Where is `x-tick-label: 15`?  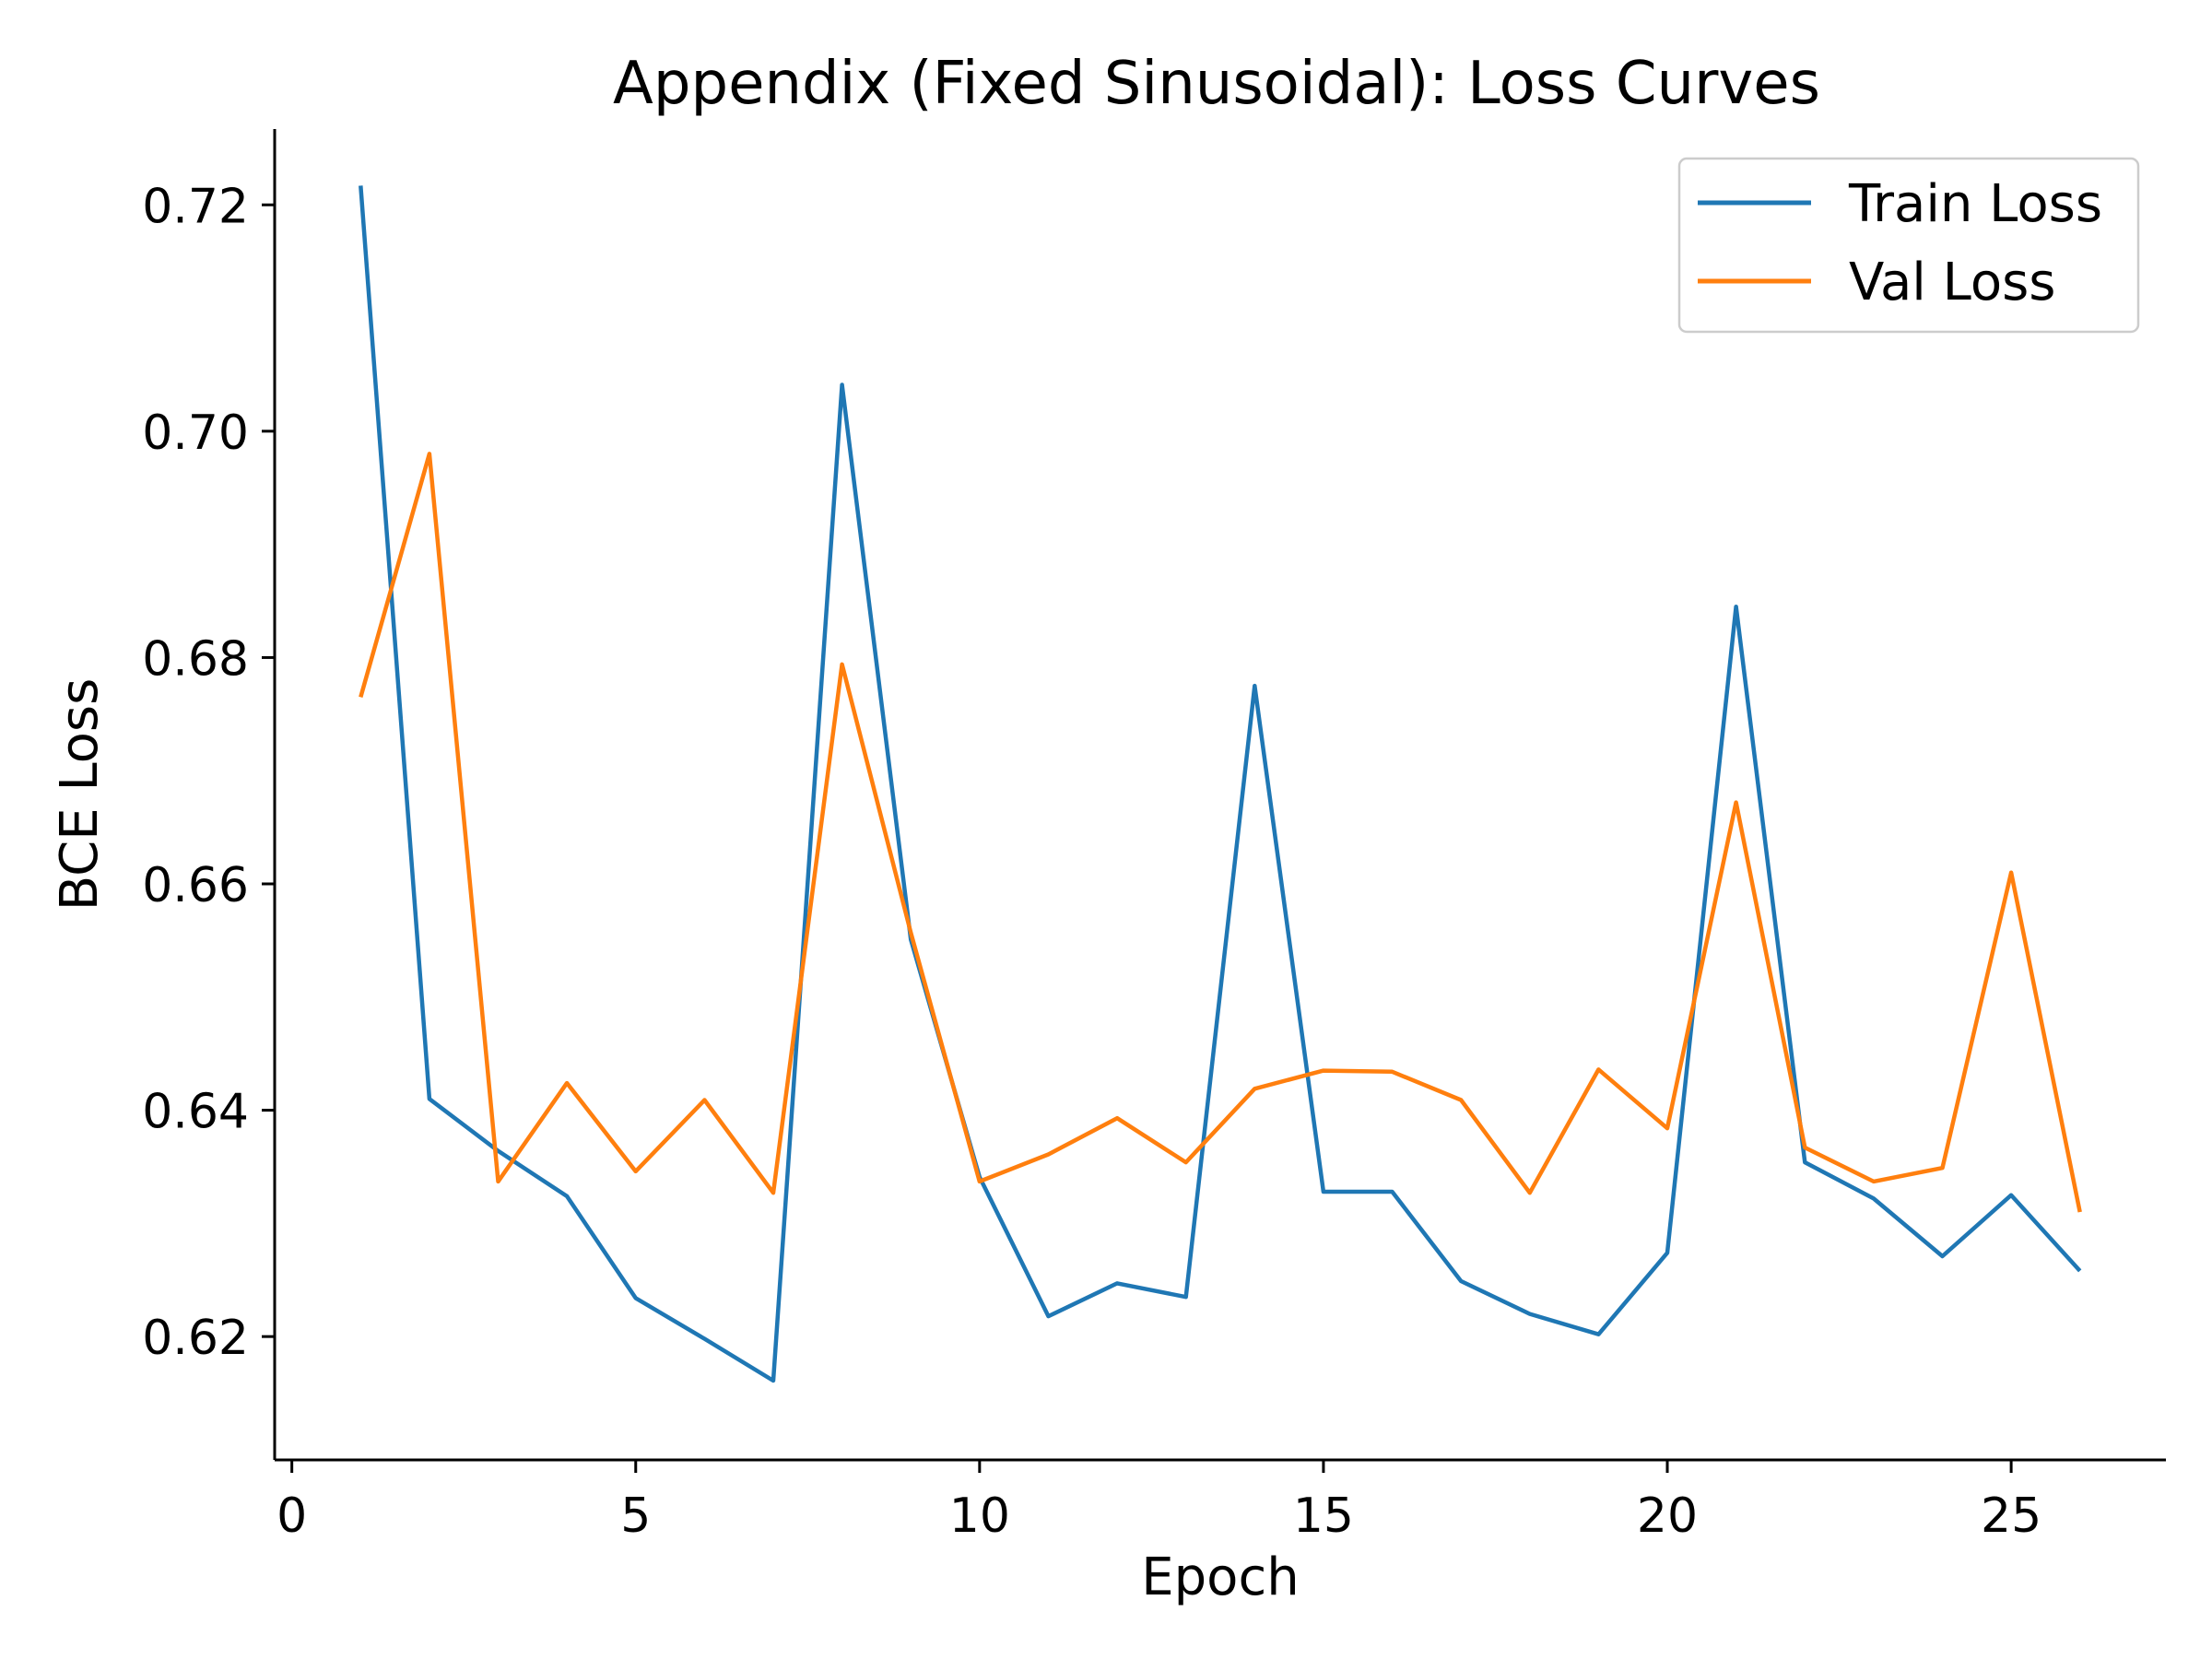
x-tick-label: 15 is located at coordinates (1323, 1516).